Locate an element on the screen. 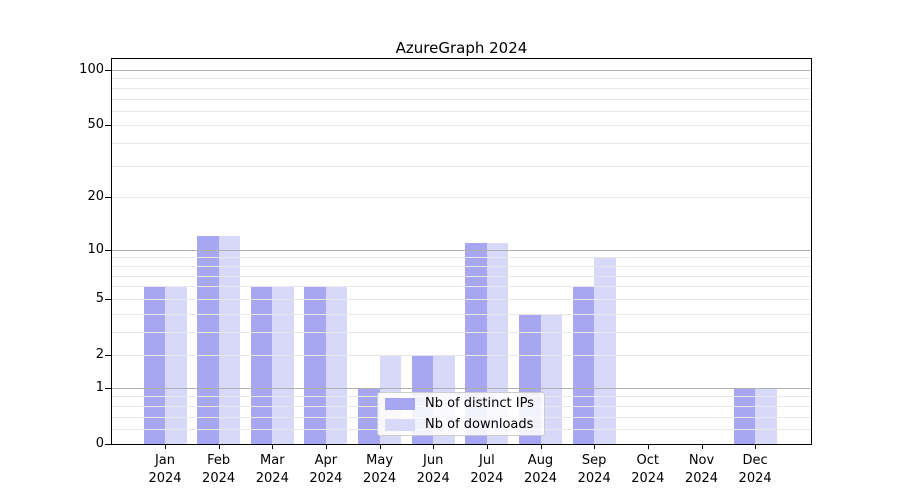 The image size is (900, 500). y-tick-label: 2 is located at coordinates (99, 354).